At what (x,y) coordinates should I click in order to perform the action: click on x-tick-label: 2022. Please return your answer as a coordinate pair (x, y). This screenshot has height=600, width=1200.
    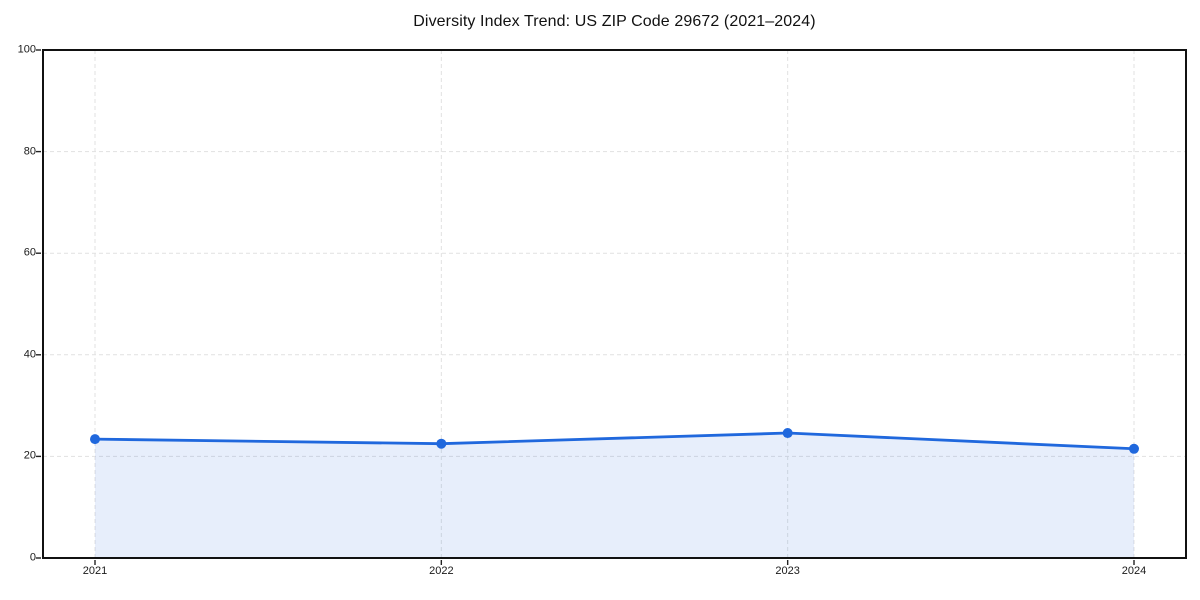
    Looking at the image, I should click on (441, 571).